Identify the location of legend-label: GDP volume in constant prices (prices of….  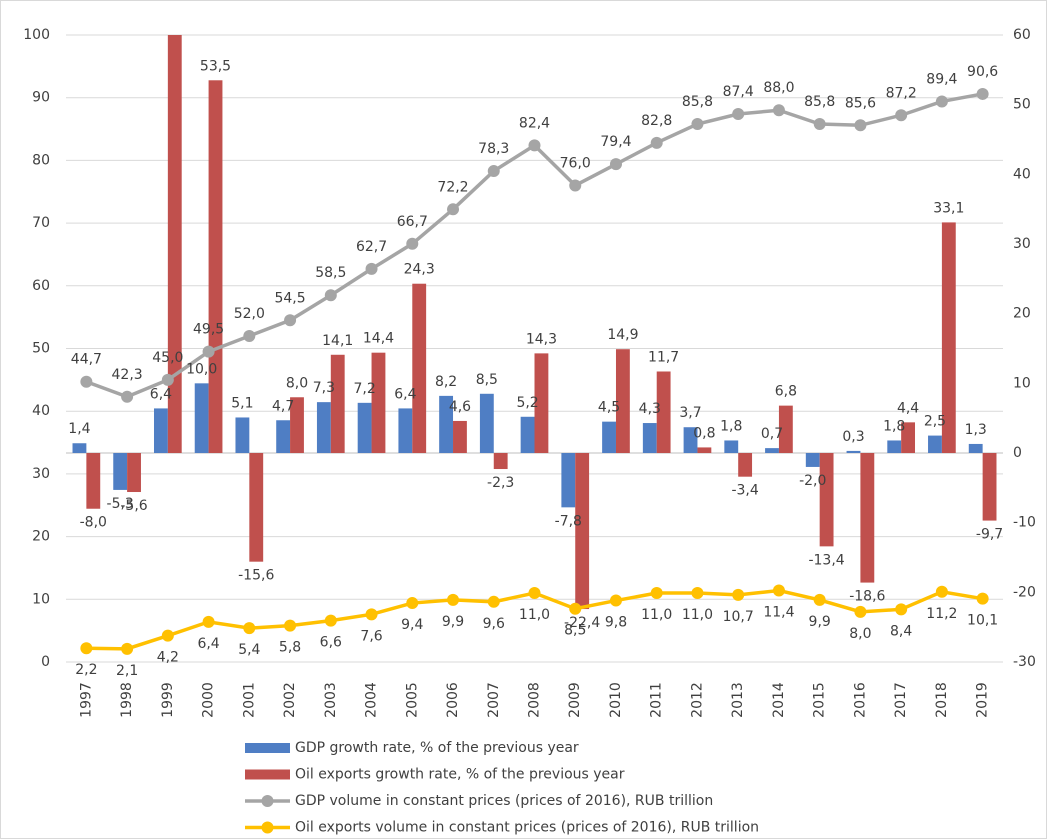
(504, 801).